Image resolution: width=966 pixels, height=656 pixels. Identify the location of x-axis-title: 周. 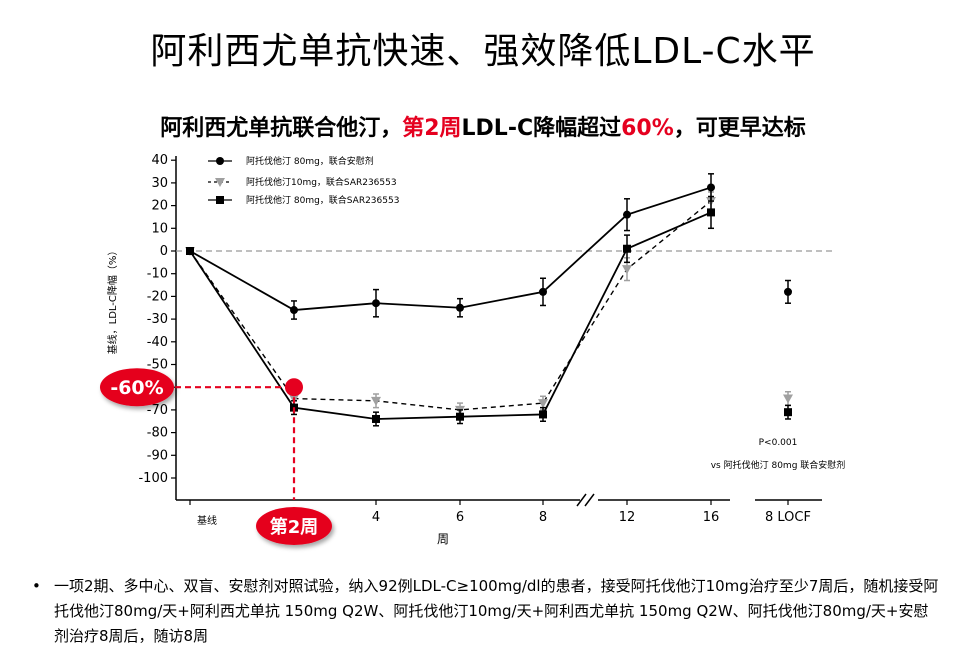
(443, 539).